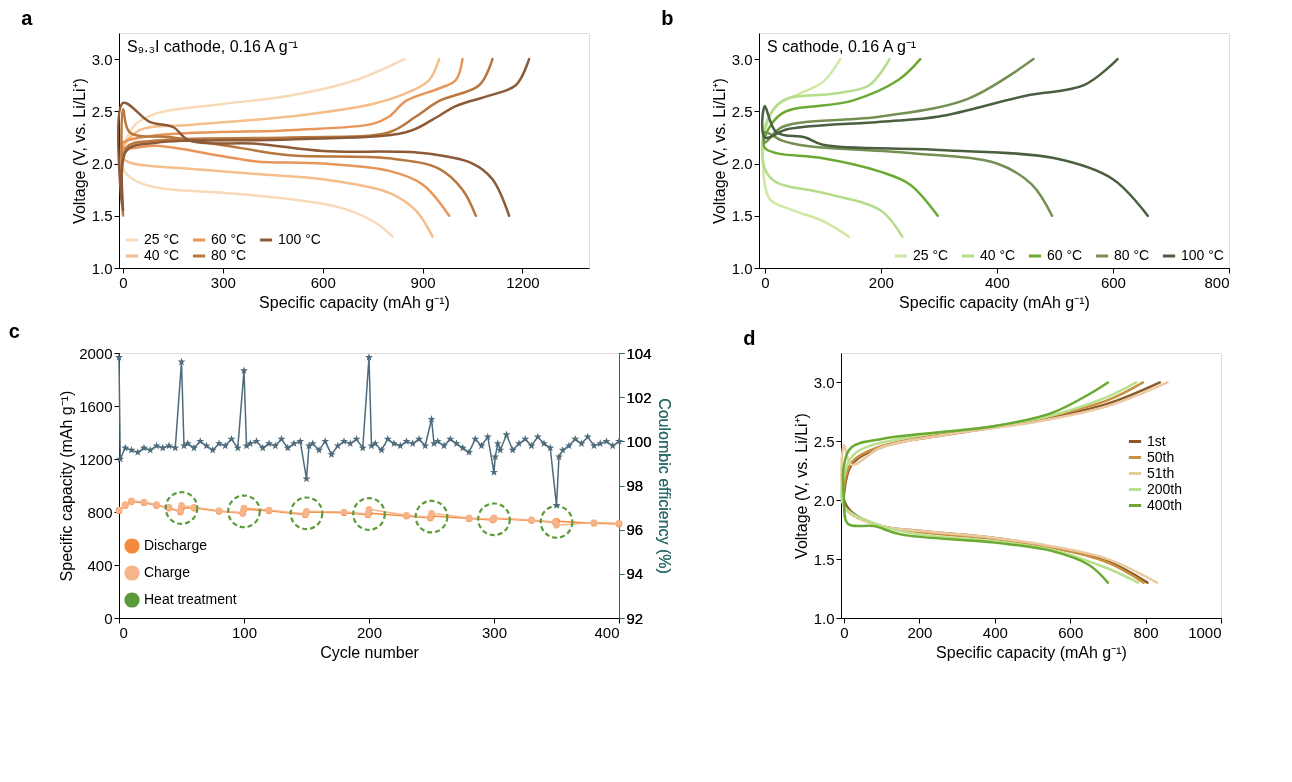  Describe the element at coordinates (96, 353) in the screenshot. I see `y-tick-label: 2000` at that location.